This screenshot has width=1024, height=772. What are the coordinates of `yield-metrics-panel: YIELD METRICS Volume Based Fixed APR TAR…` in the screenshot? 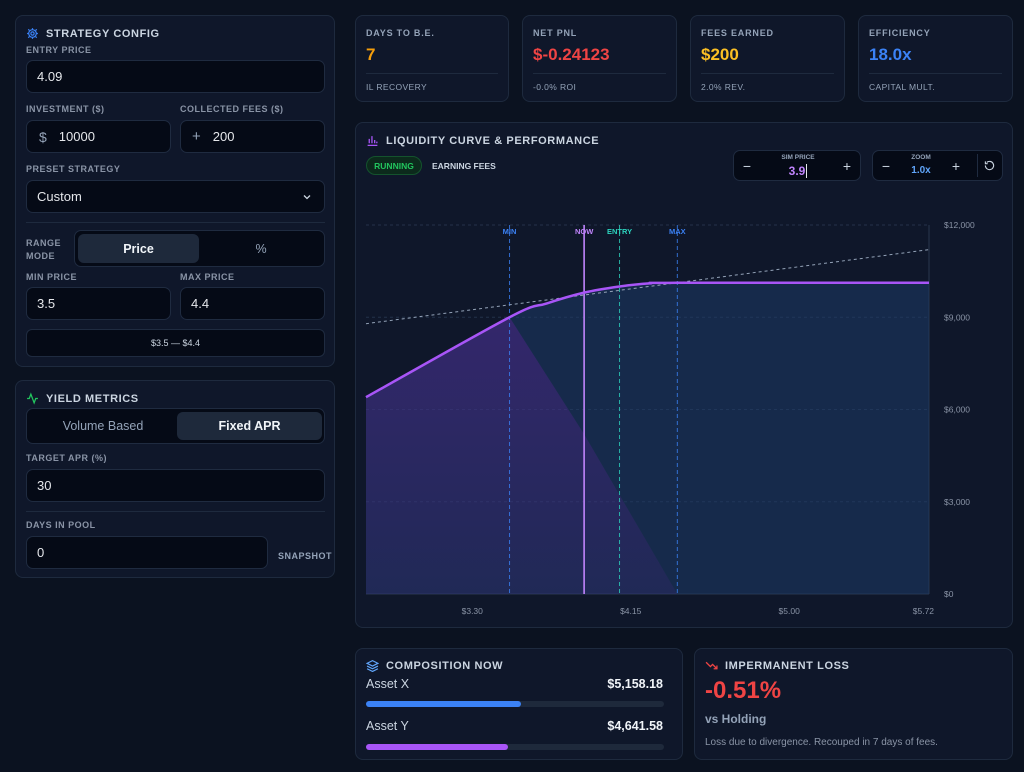 It's located at (175, 479).